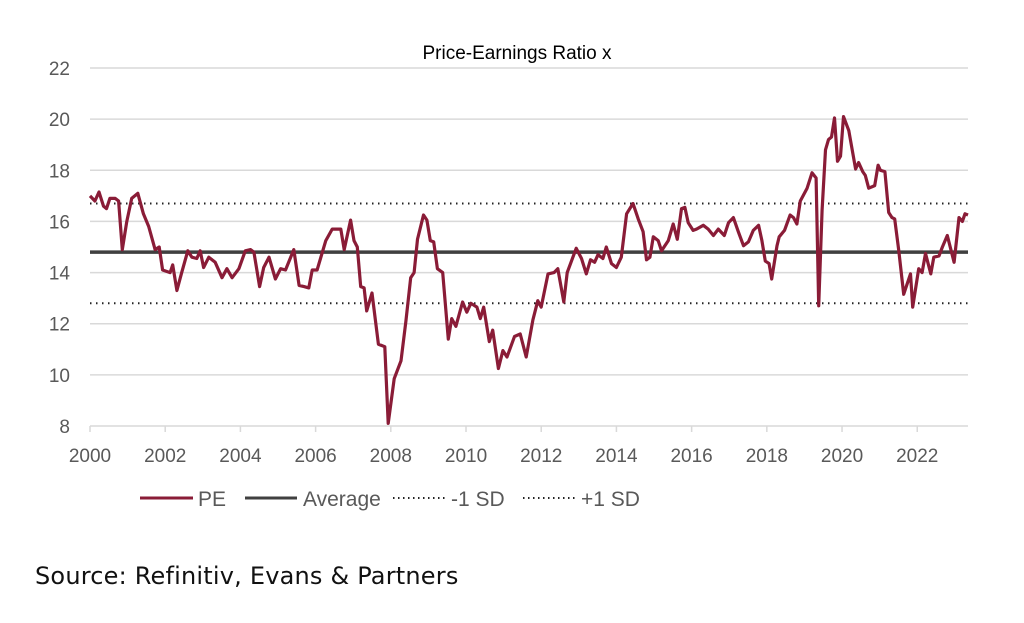 The image size is (1024, 623). What do you see at coordinates (64, 427) in the screenshot?
I see `y-tick-label: 8` at bounding box center [64, 427].